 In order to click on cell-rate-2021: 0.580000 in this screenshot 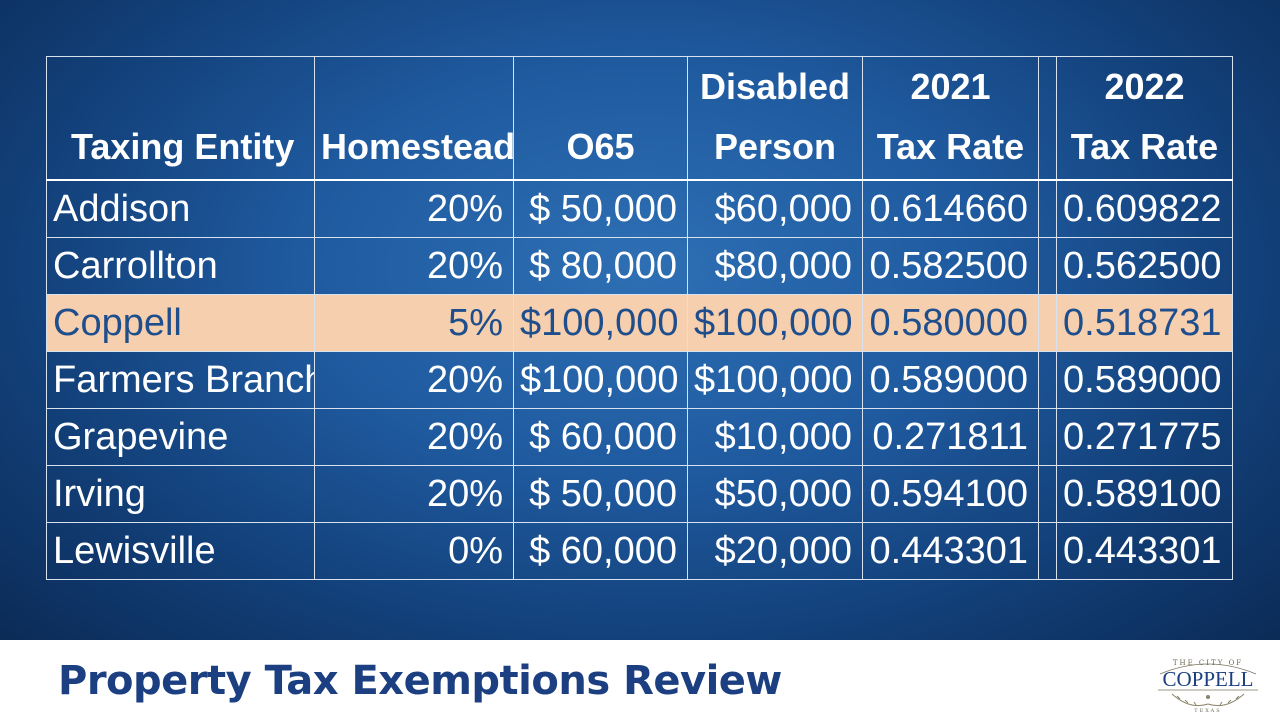, I will do `click(950, 323)`.